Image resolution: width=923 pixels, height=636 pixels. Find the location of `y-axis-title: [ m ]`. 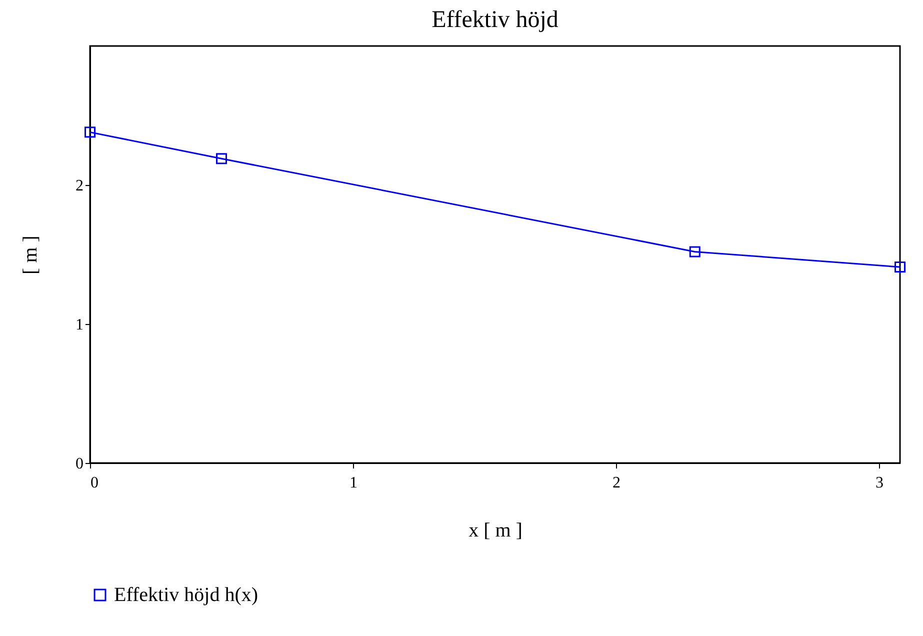

y-axis-title: [ m ] is located at coordinates (31, 255).